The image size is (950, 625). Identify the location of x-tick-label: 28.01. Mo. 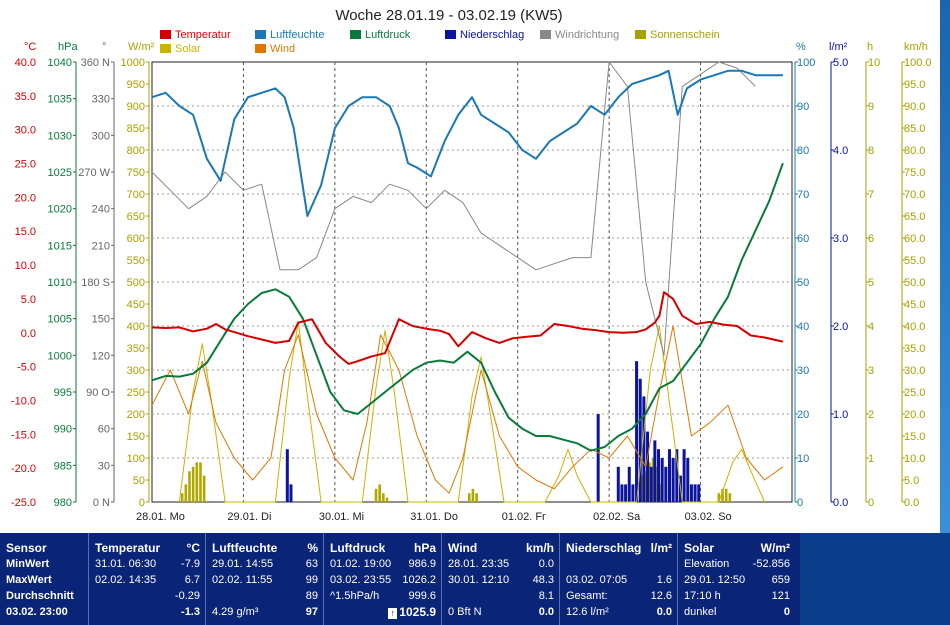
(160, 517).